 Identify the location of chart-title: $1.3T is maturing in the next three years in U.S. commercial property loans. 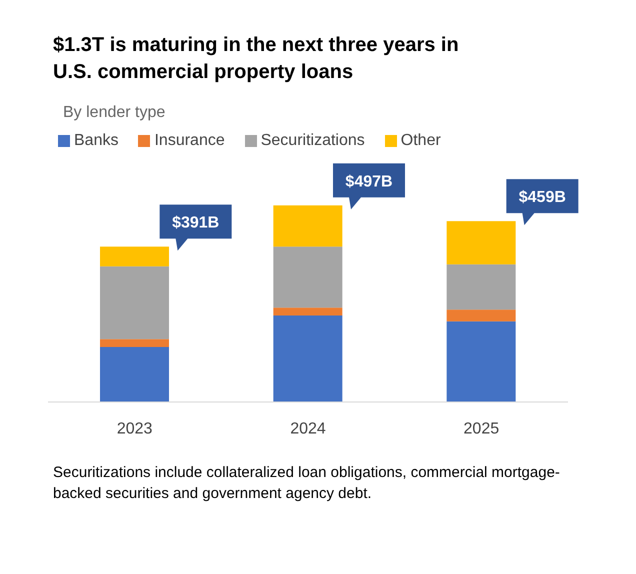
(256, 59).